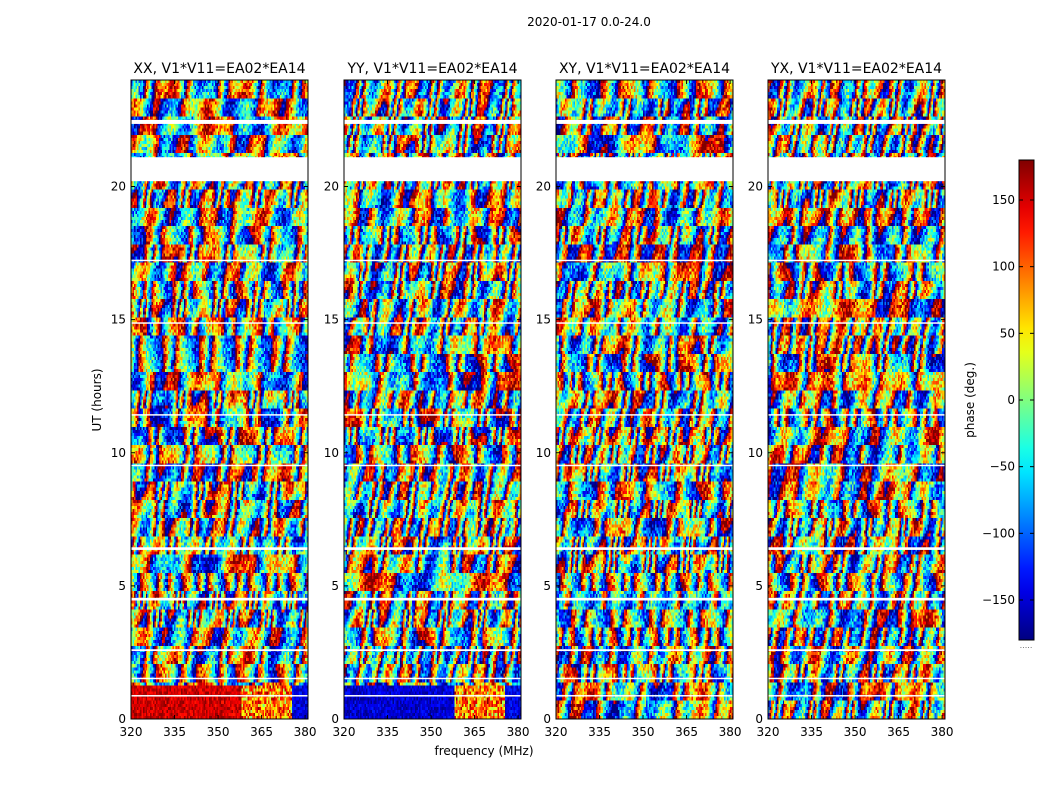 Image resolution: width=1050 pixels, height=800 pixels. I want to click on colorbar-tick-label: 0, so click(1011, 400).